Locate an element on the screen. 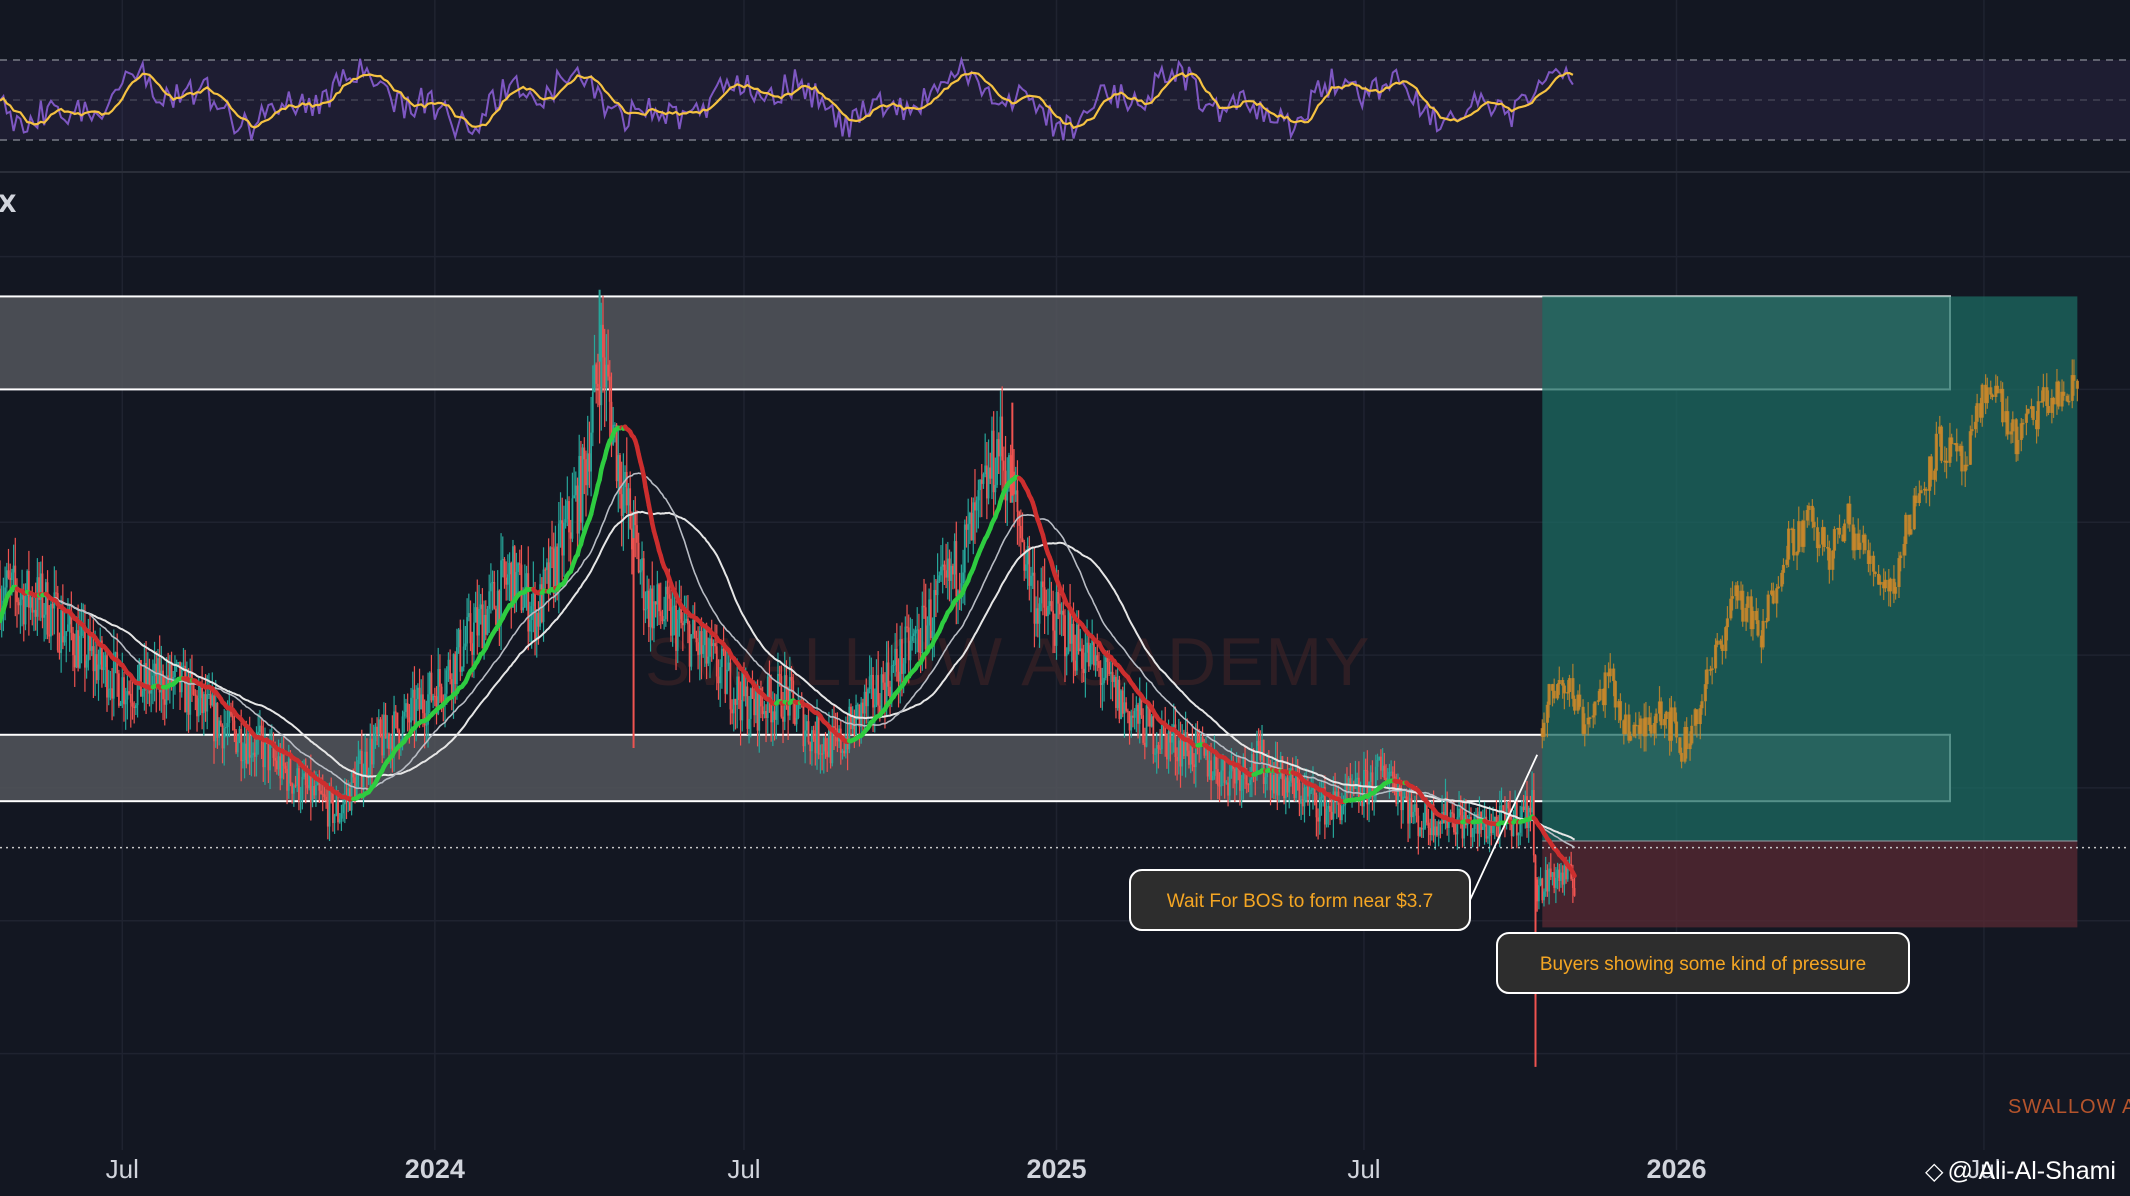  callout-text: Wait For BOS to form near $3.7 is located at coordinates (1300, 901).